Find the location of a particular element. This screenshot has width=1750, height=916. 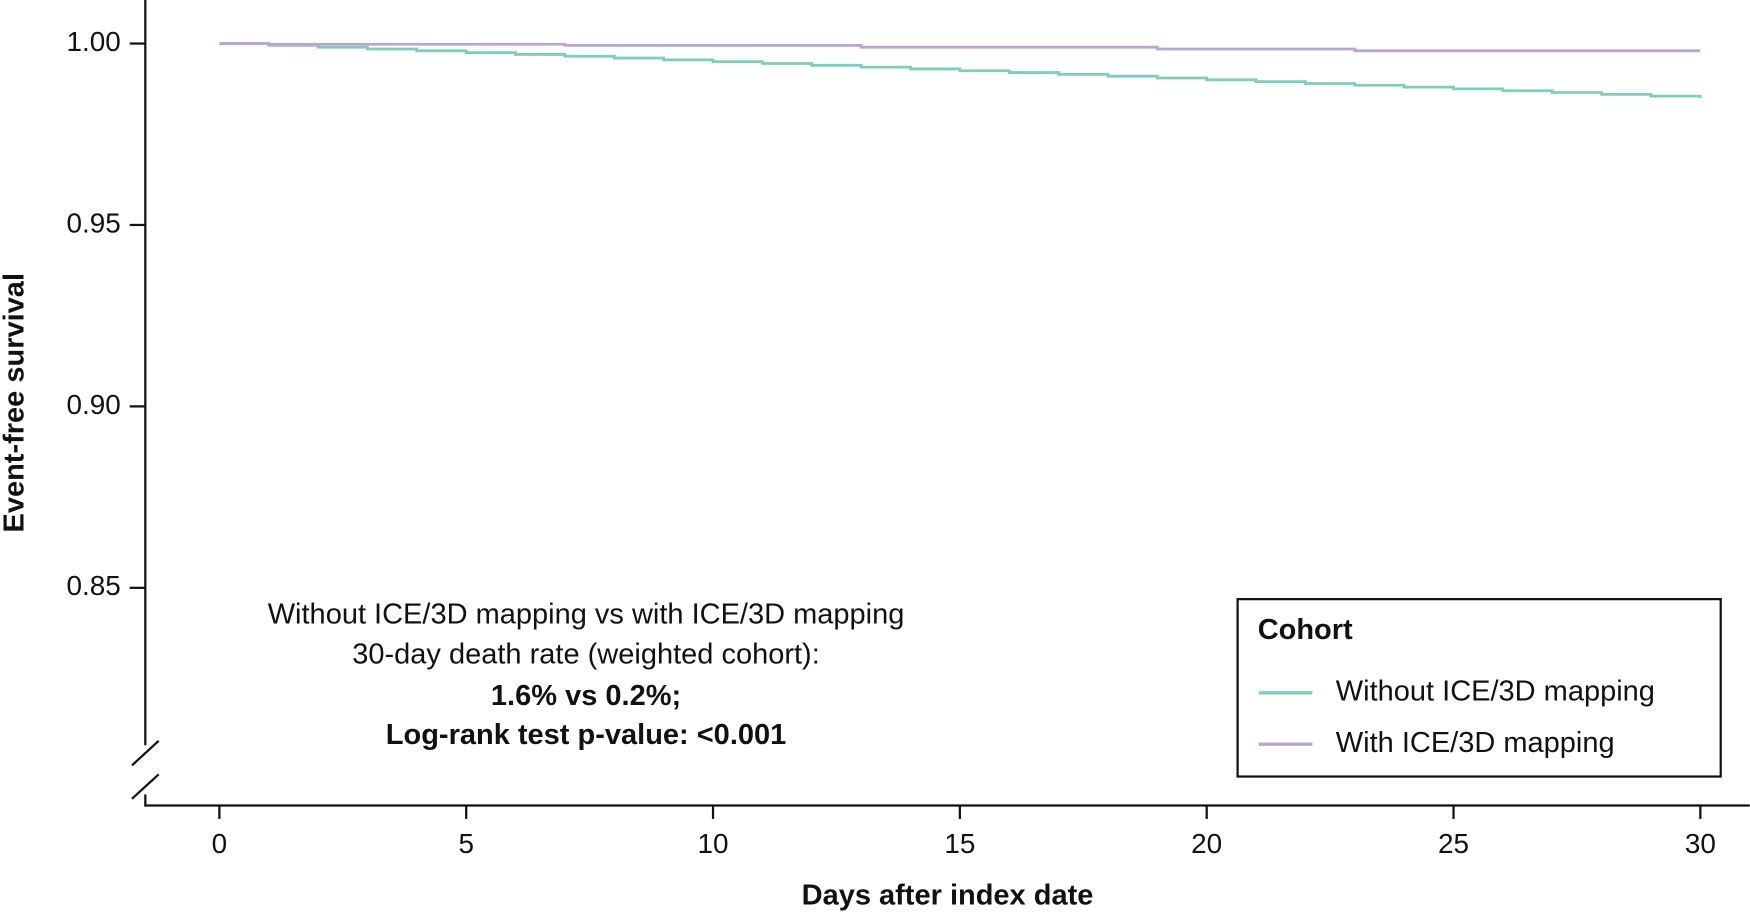

x-tick-label: 15 is located at coordinates (959, 843).